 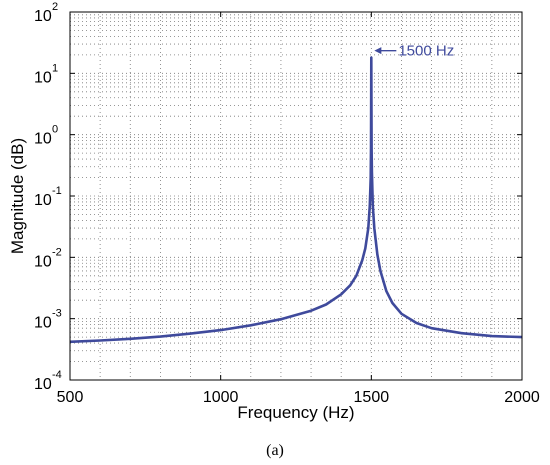 What do you see at coordinates (372, 397) in the screenshot?
I see `x-tick-label: 1500` at bounding box center [372, 397].